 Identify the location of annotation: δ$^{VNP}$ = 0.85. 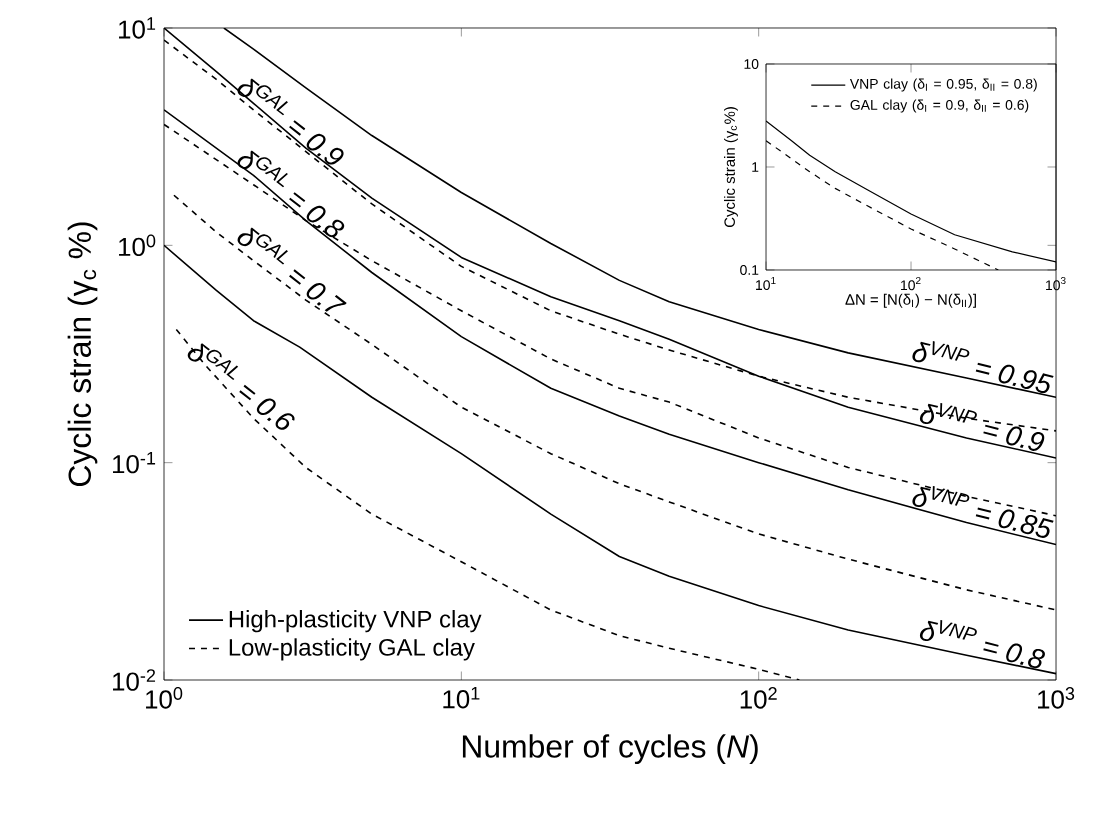
(983, 511).